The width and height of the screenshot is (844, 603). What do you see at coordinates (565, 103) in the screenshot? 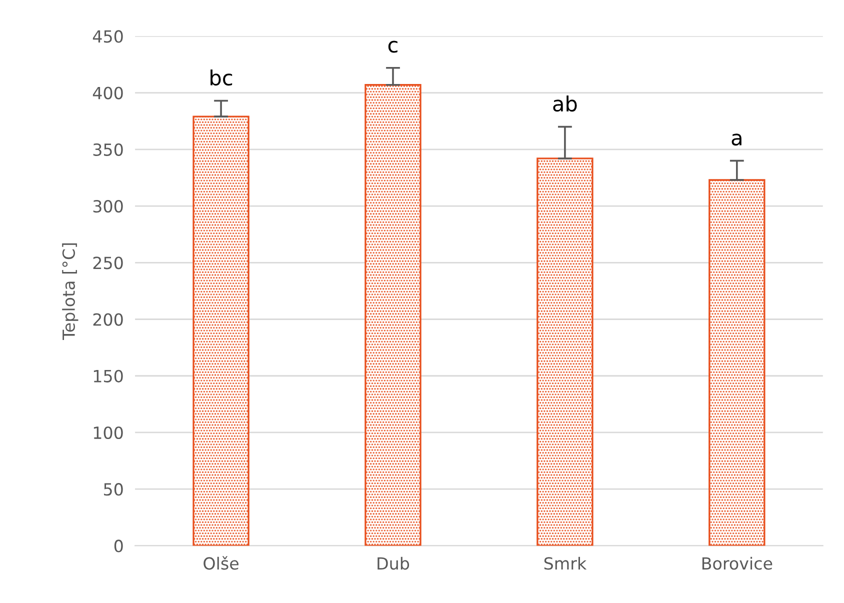
I see `annotation: ab` at bounding box center [565, 103].